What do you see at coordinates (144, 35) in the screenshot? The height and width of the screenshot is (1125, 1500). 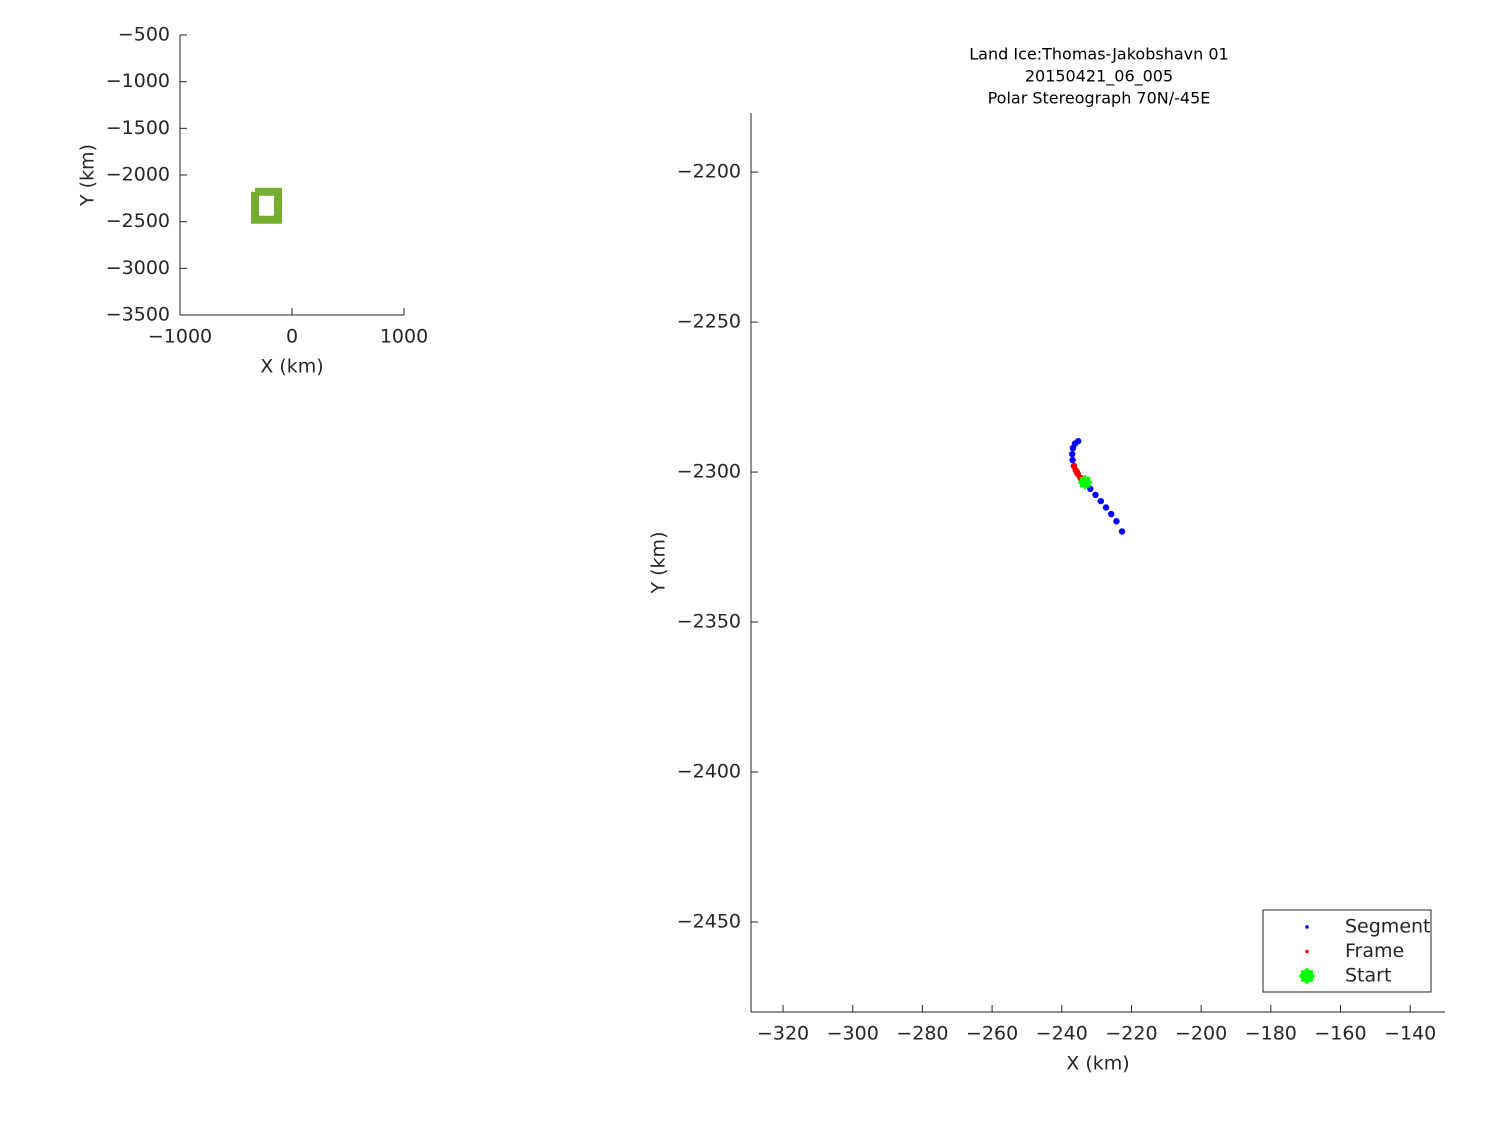 I see `y-tick-label: −500` at bounding box center [144, 35].